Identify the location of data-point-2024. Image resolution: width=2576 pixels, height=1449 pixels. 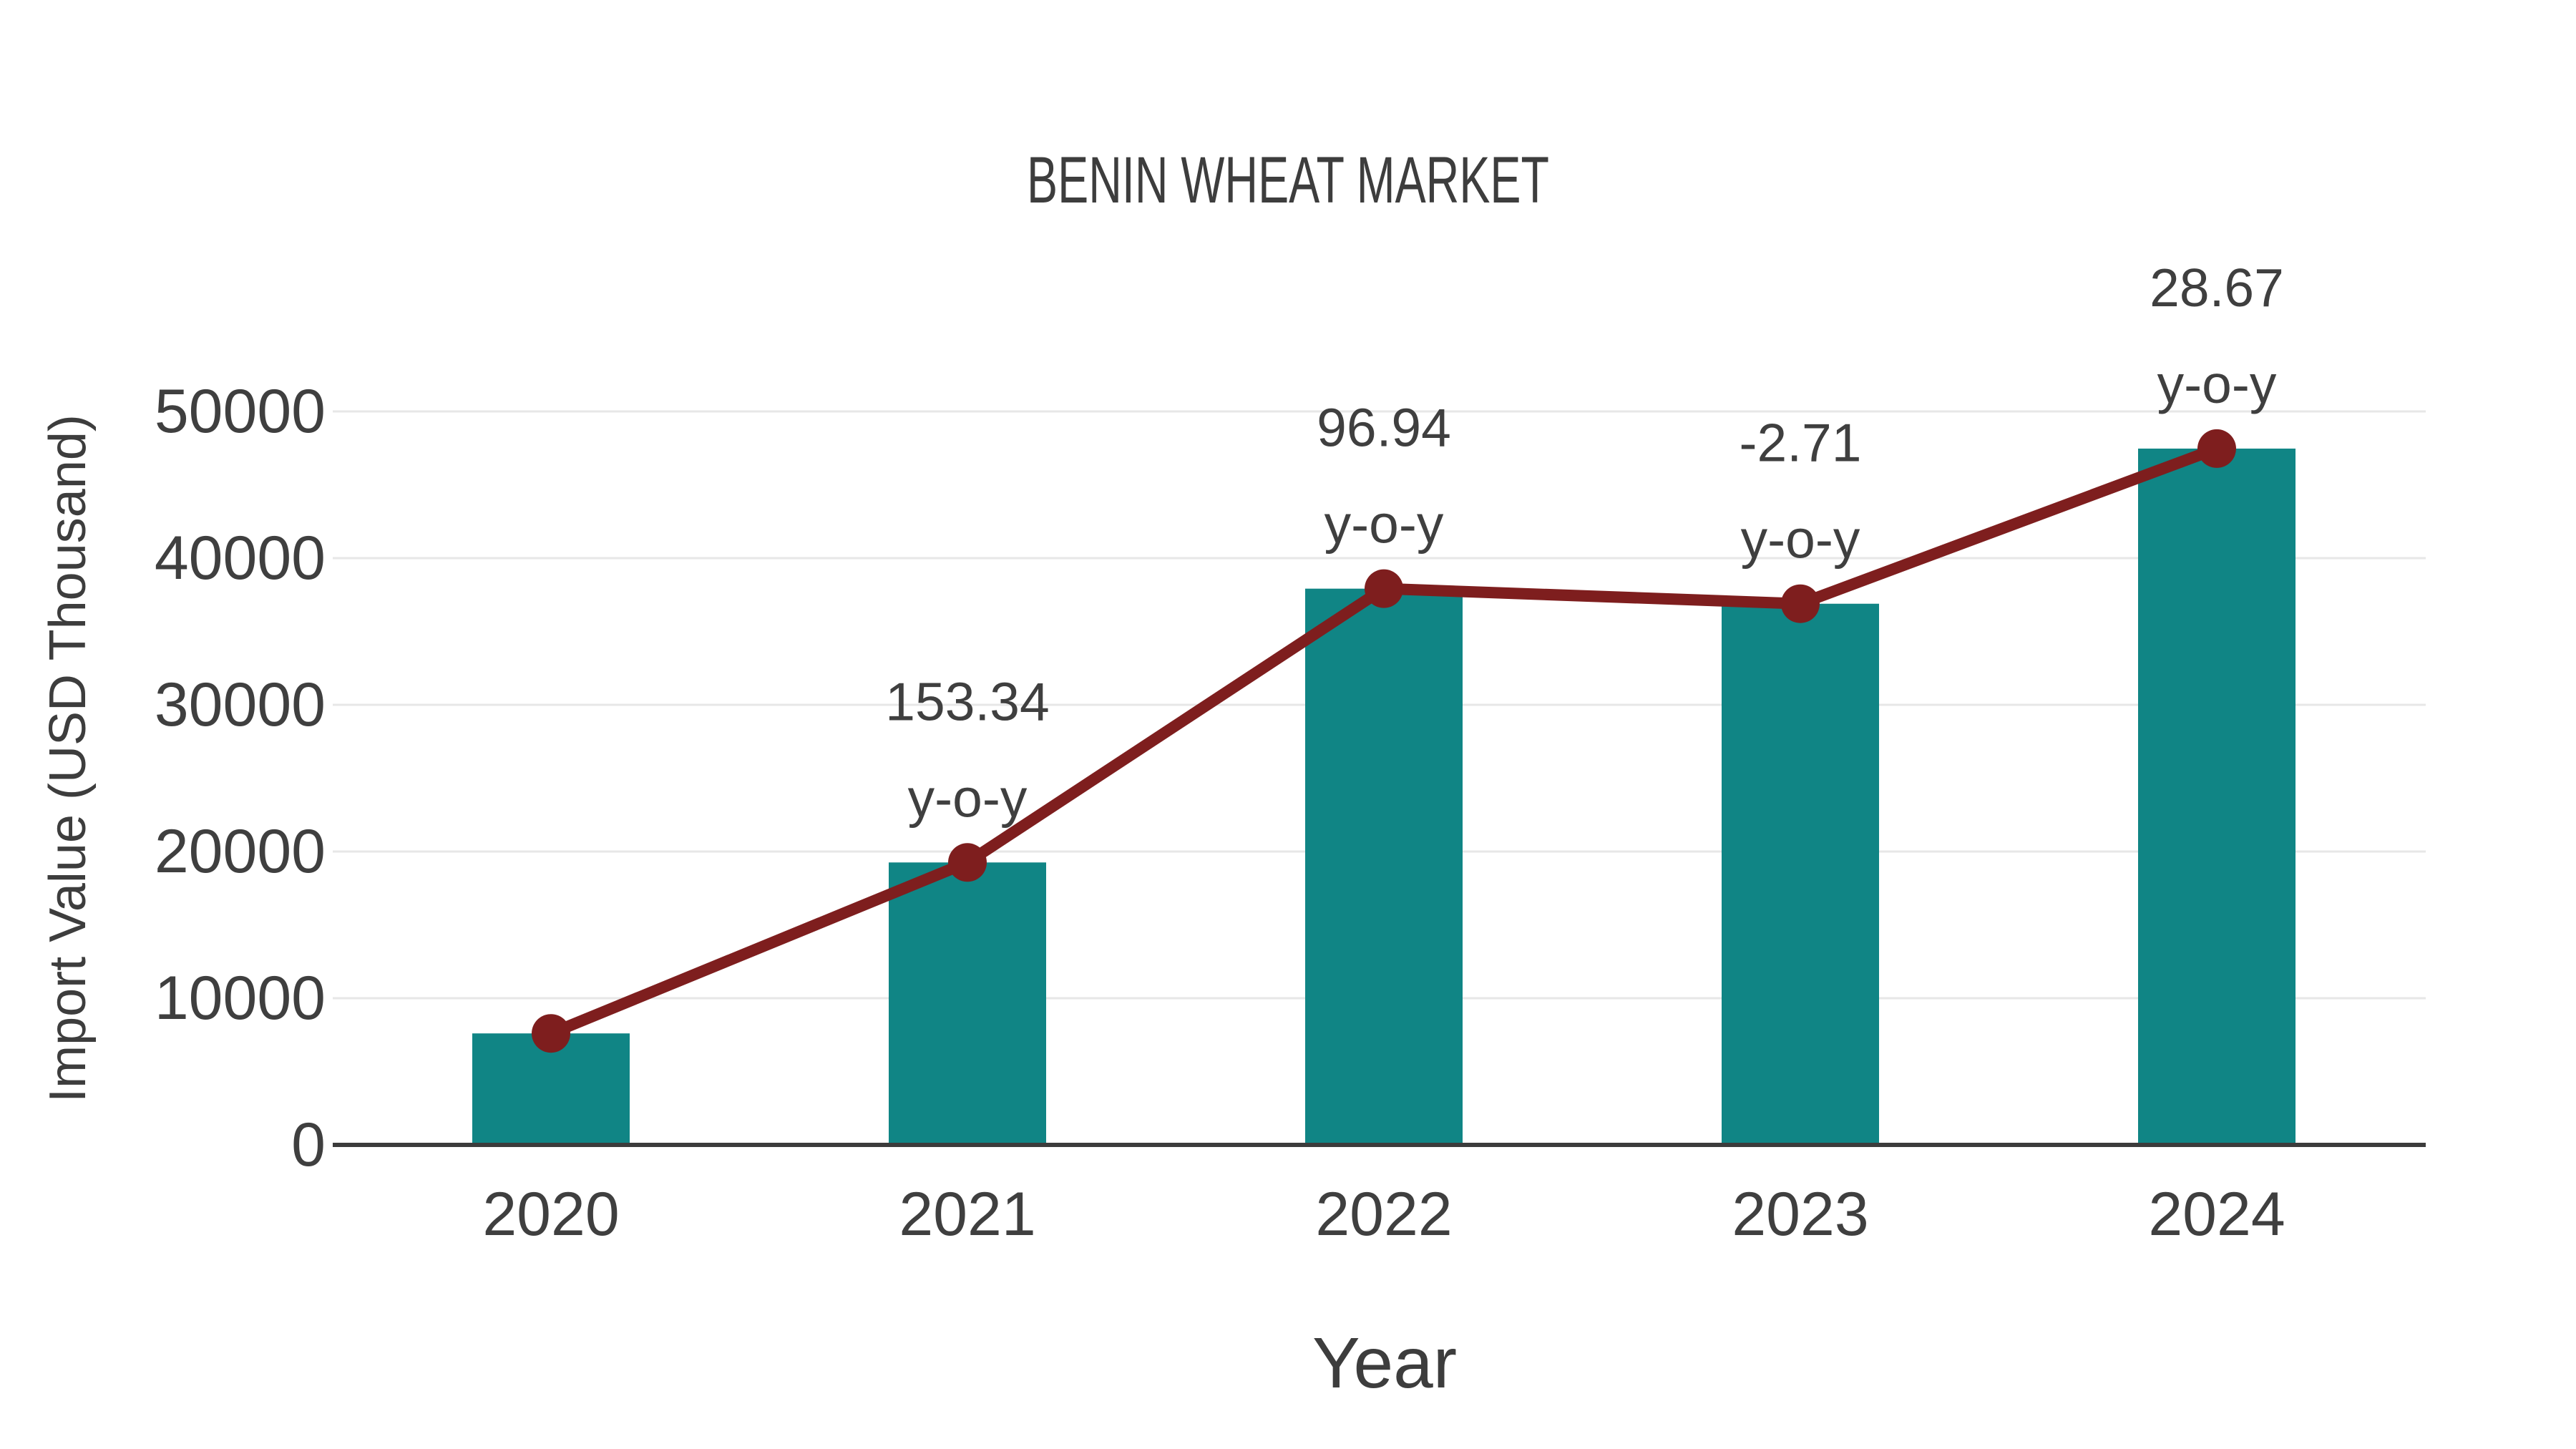
(2216, 448).